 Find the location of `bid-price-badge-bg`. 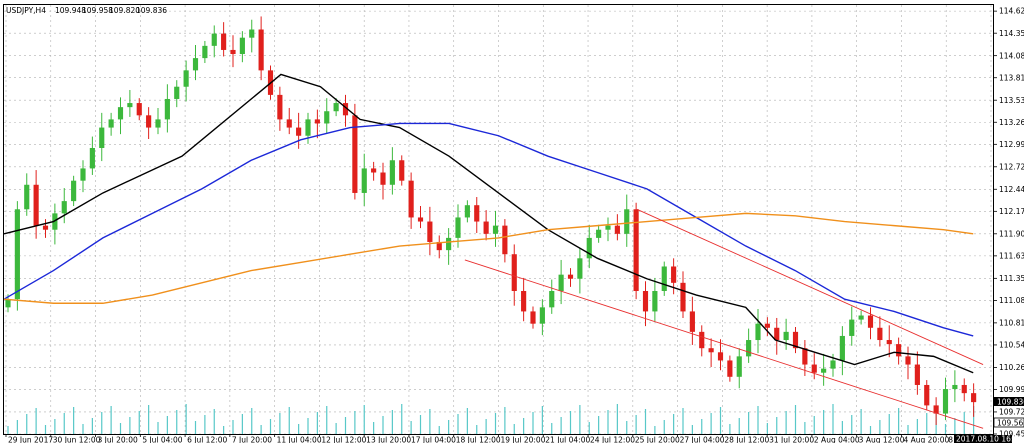

bid-price-badge-bg is located at coordinates (1009, 401).